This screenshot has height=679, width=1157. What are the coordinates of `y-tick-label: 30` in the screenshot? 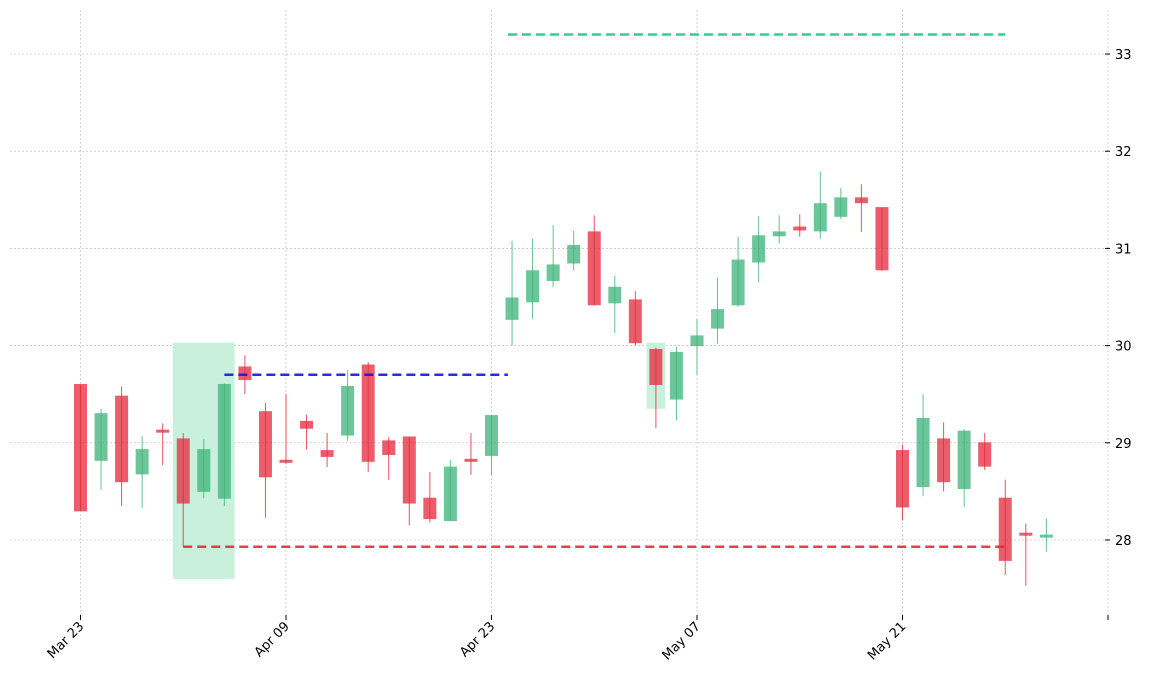 It's located at (1123, 347).